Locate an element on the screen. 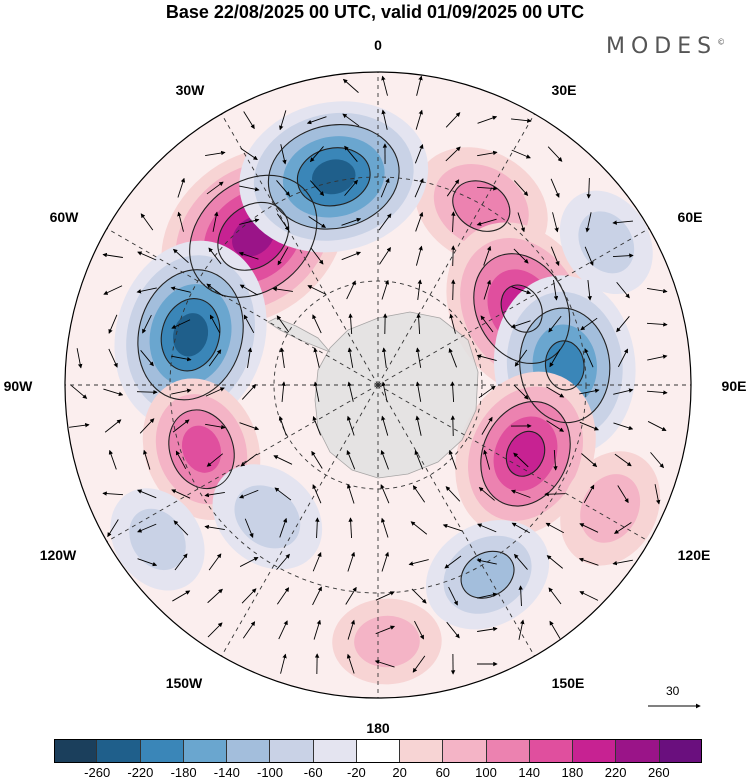 Image resolution: width=750 pixels, height=783 pixels. colorbar is located at coordinates (378, 751).